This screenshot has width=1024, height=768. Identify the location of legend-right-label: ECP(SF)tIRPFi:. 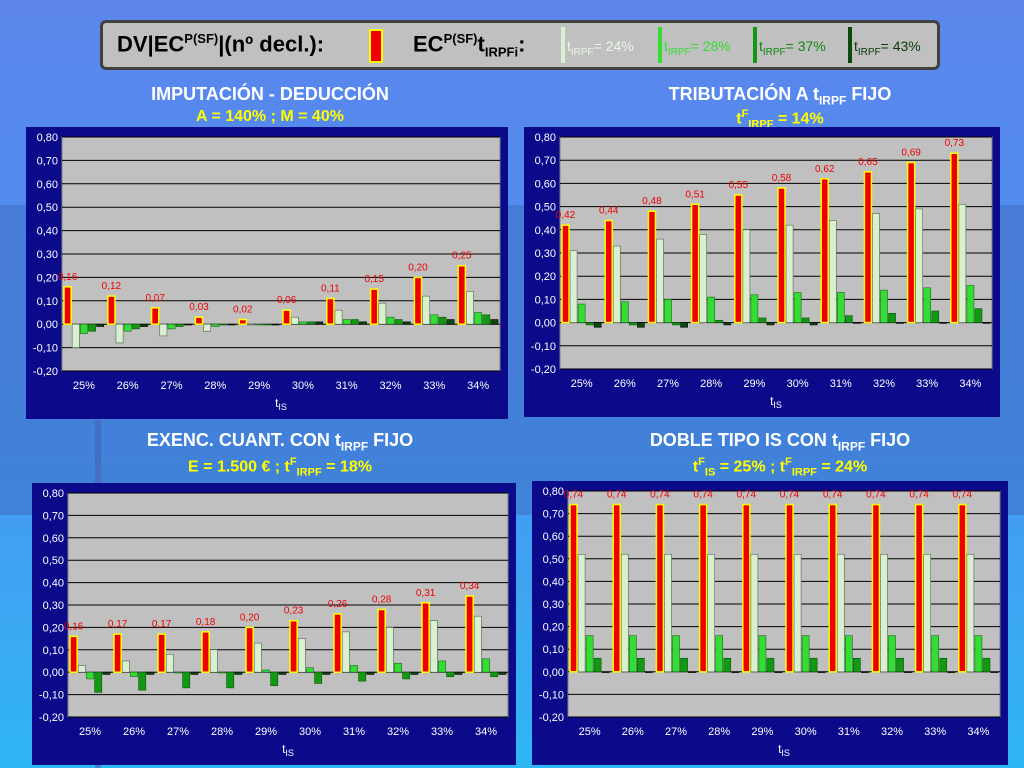
(469, 45).